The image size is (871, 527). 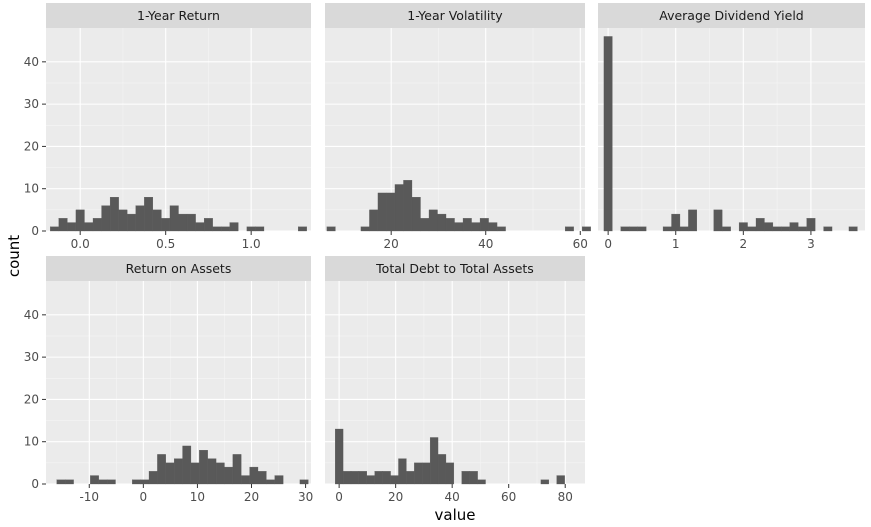 I want to click on facet-strip-title: Average Dividend Yield, so click(x=731, y=15).